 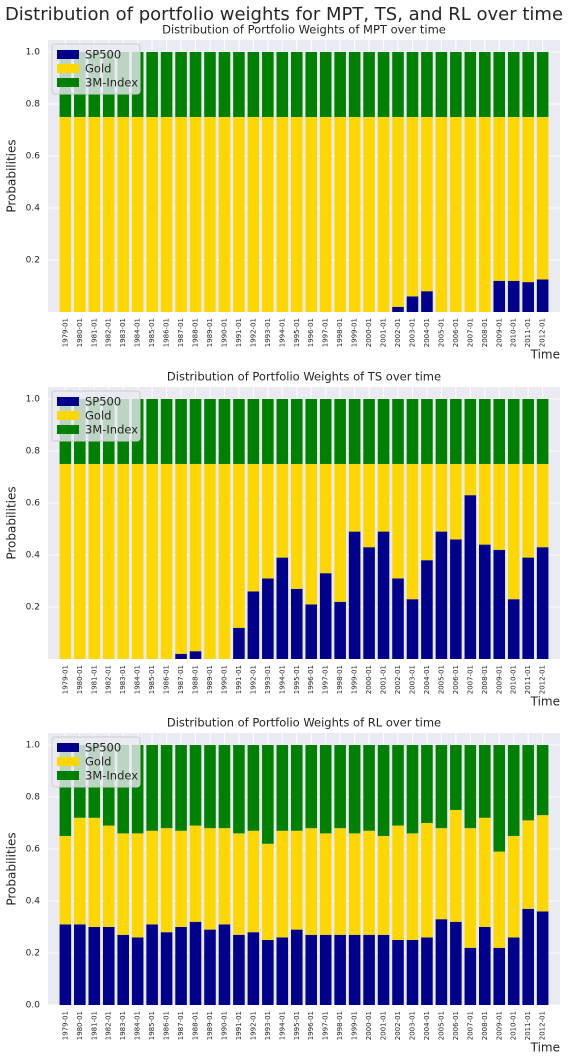 What do you see at coordinates (456, 1025) in the screenshot?
I see `x-tick-label: 2006-01` at bounding box center [456, 1025].